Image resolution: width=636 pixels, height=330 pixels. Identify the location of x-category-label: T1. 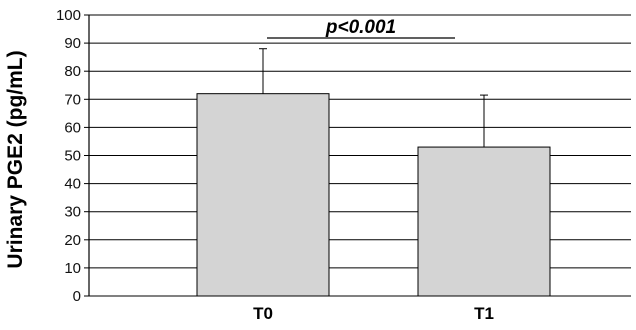
(484, 313).